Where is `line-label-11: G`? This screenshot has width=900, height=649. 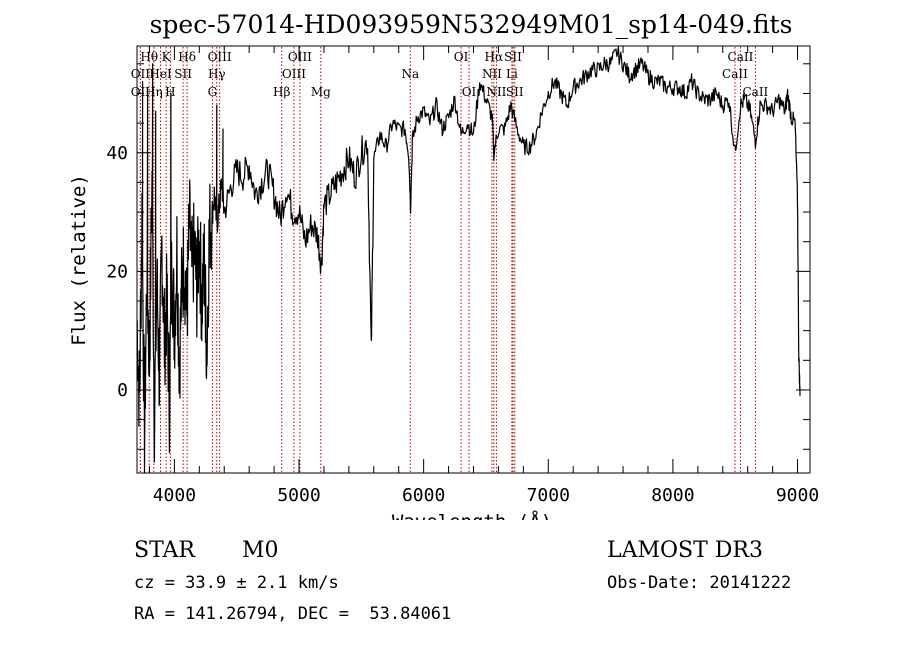
line-label-11: G is located at coordinates (213, 92).